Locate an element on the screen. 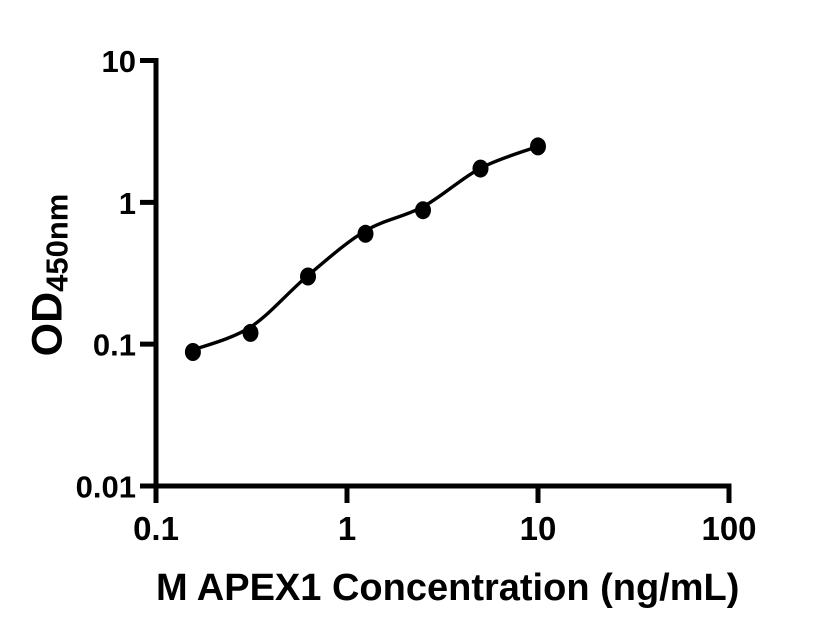 This screenshot has width=816, height=640. y-tick-label: 1 is located at coordinates (127, 203).